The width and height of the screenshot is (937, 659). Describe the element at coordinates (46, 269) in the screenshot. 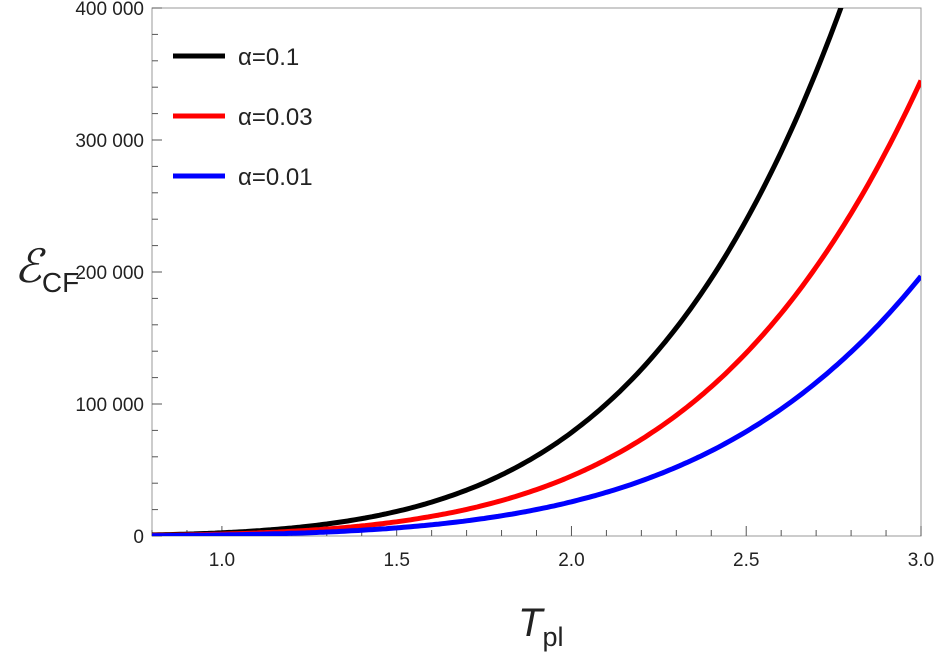

I see `y-axis-label: ℰCF` at that location.